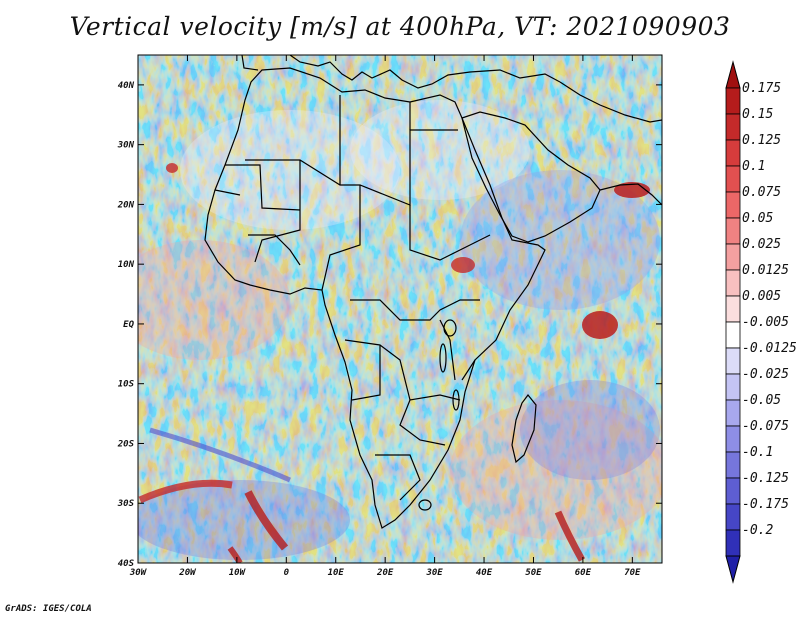  I want to click on x-tick-label: 60E, so click(583, 573).